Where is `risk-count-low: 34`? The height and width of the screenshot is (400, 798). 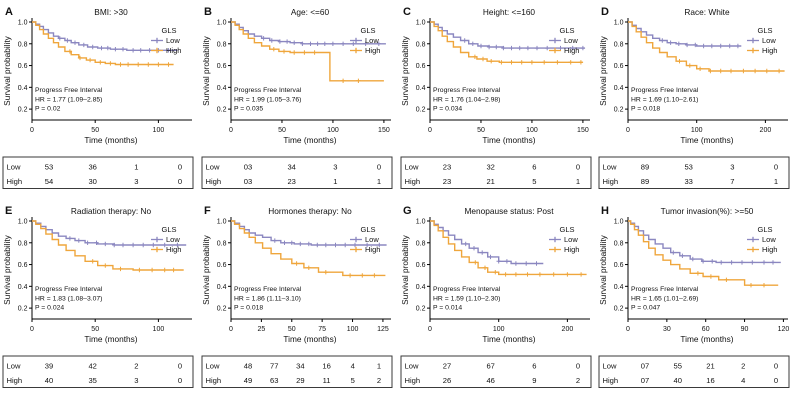 risk-count-low: 34 is located at coordinates (300, 366).